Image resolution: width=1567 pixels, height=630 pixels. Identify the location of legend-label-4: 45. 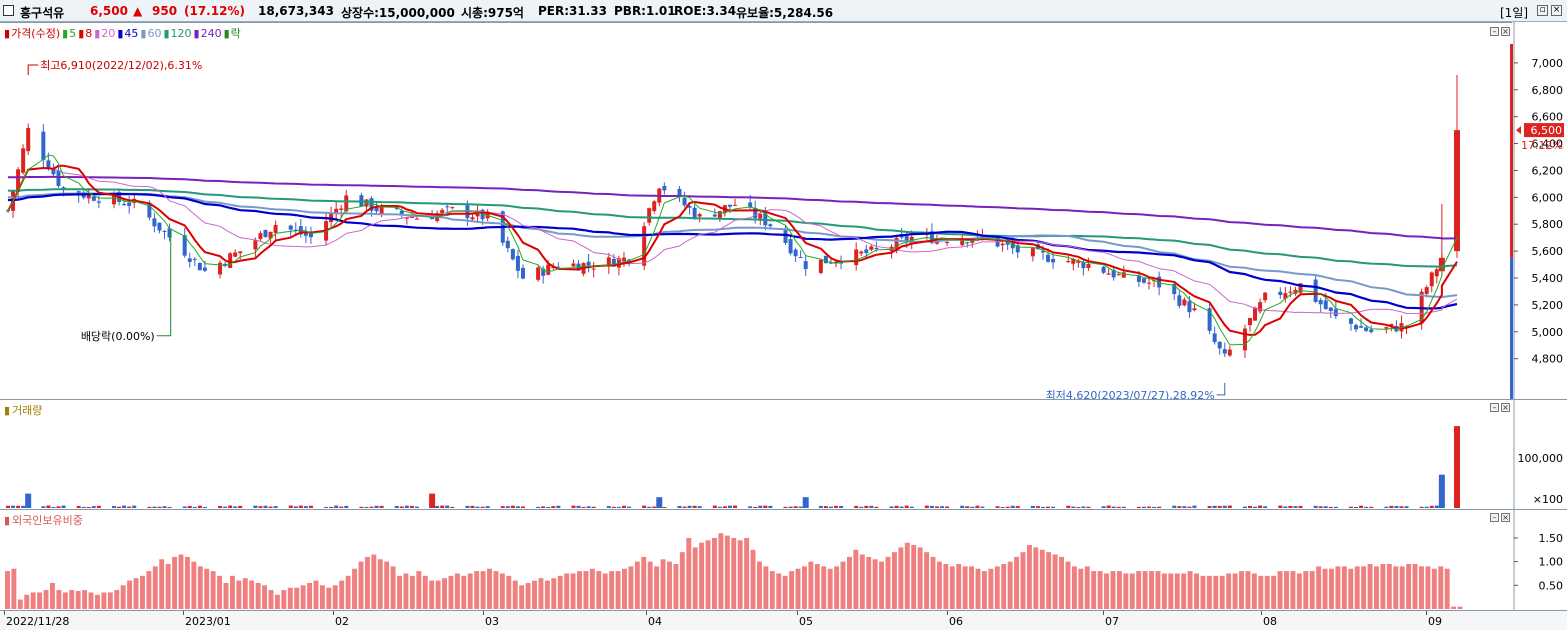
(131, 33).